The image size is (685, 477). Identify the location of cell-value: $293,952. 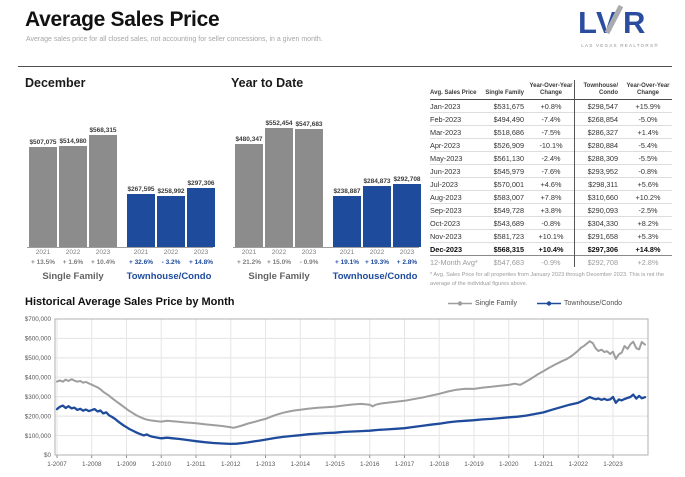
(602, 171).